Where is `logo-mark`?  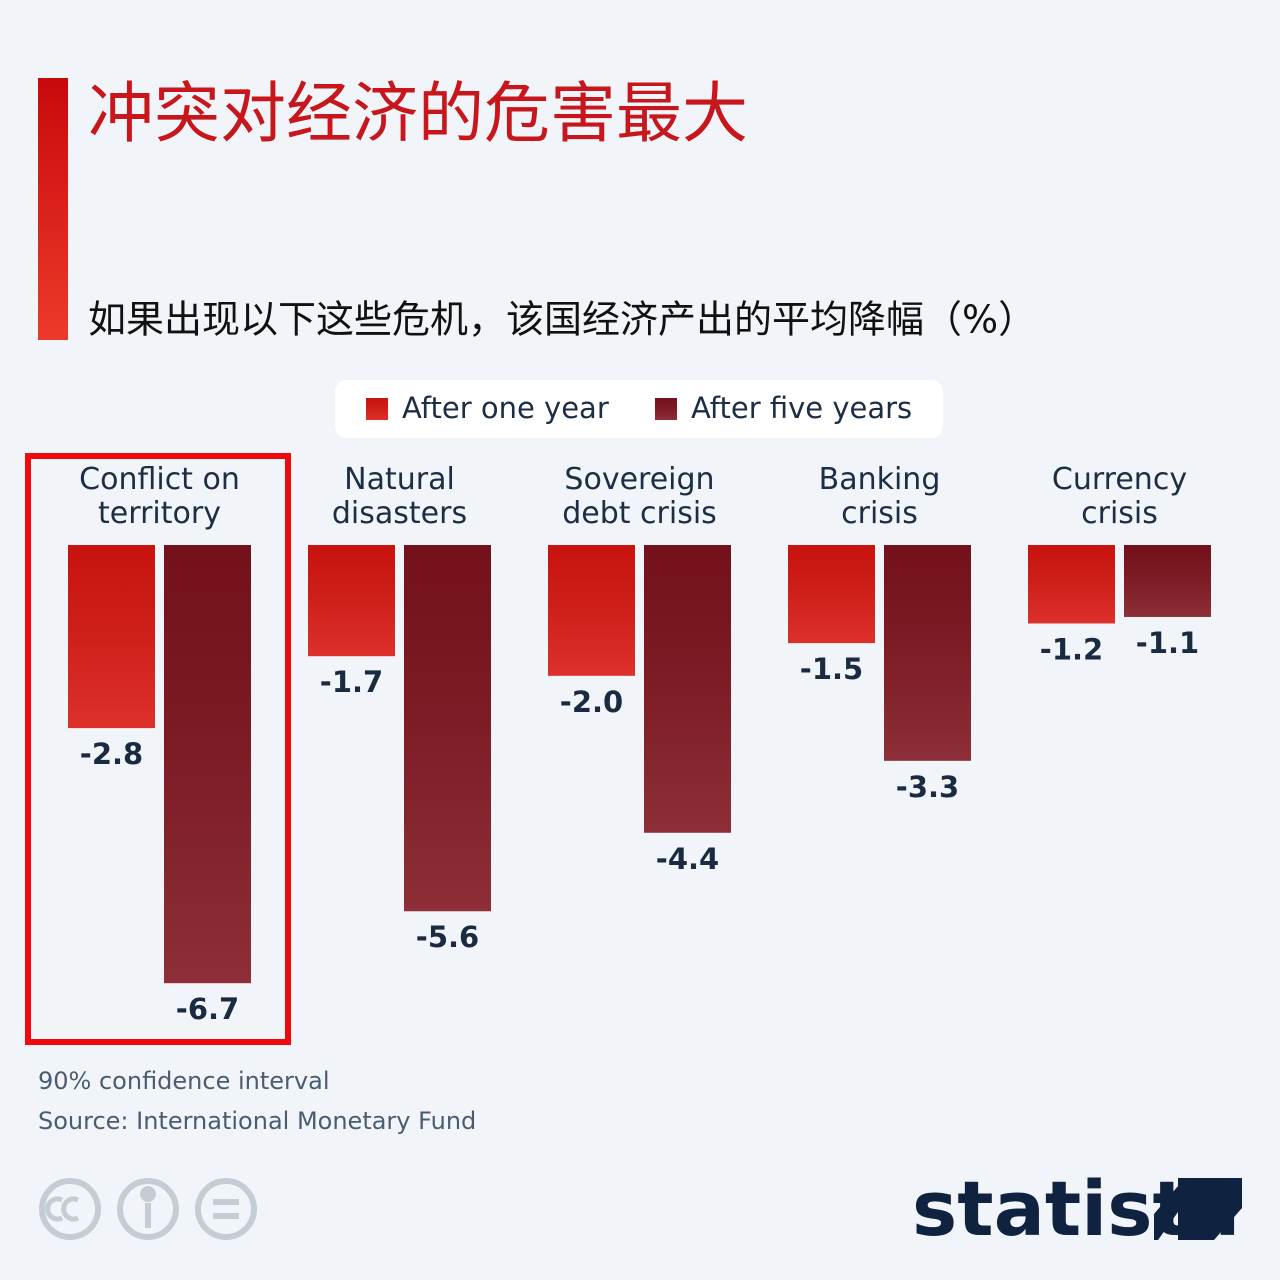 logo-mark is located at coordinates (1198, 1209).